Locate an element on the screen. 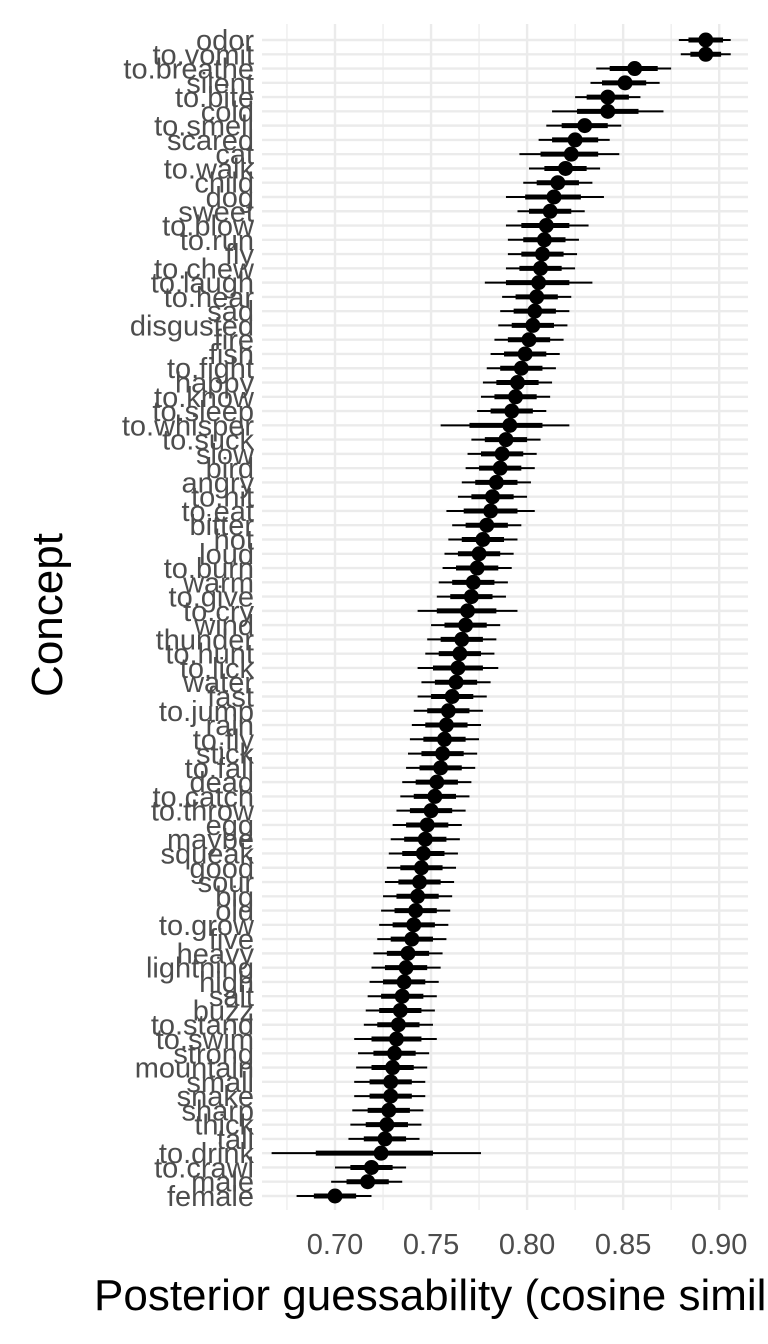 This screenshot has width=768, height=1344. y-tick-label: sad is located at coordinates (230, 312).